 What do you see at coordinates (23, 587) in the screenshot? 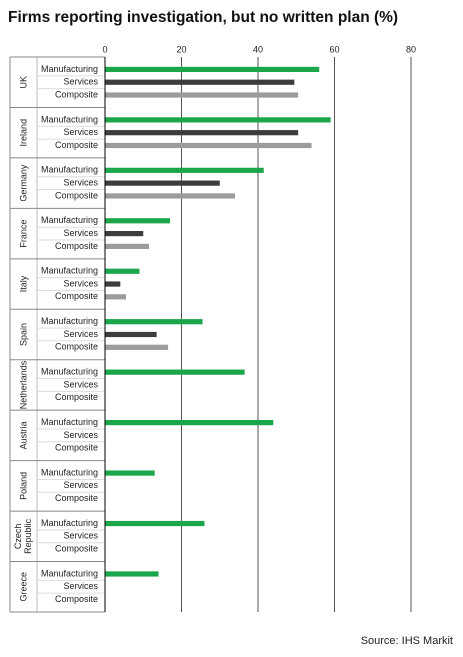
I see `group-label: Greece` at bounding box center [23, 587].